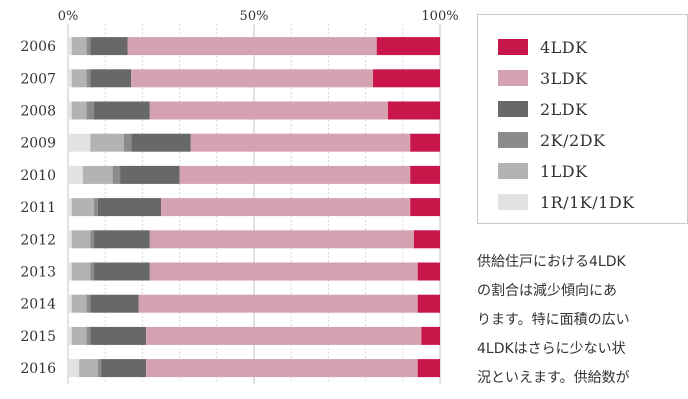  What do you see at coordinates (551, 349) in the screenshot?
I see `caption-line: 4LDKはさらに少ない状` at bounding box center [551, 349].